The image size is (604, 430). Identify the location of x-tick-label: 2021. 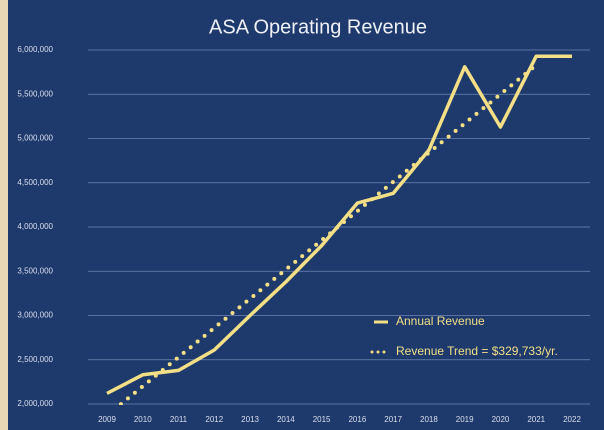
(536, 419).